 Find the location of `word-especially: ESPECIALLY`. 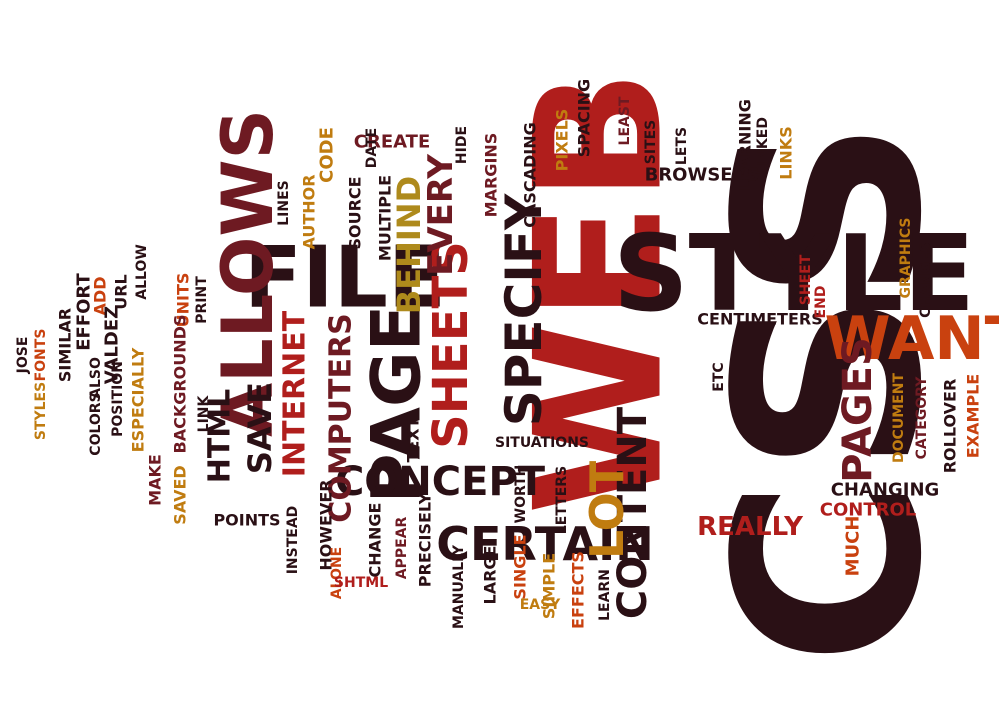

word-especially: ESPECIALLY is located at coordinates (138, 399).